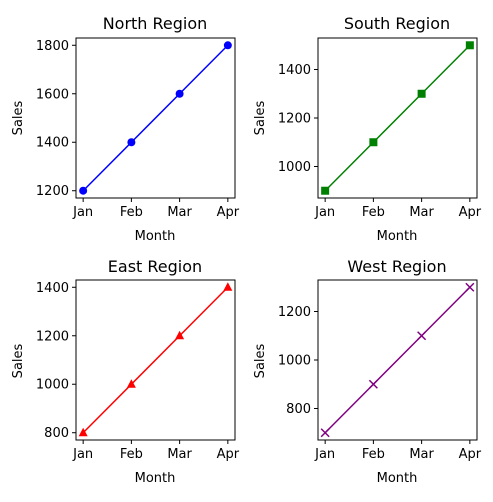 The width and height of the screenshot is (493, 502). Describe the element at coordinates (397, 23) in the screenshot. I see `panel-title: South Region` at that location.